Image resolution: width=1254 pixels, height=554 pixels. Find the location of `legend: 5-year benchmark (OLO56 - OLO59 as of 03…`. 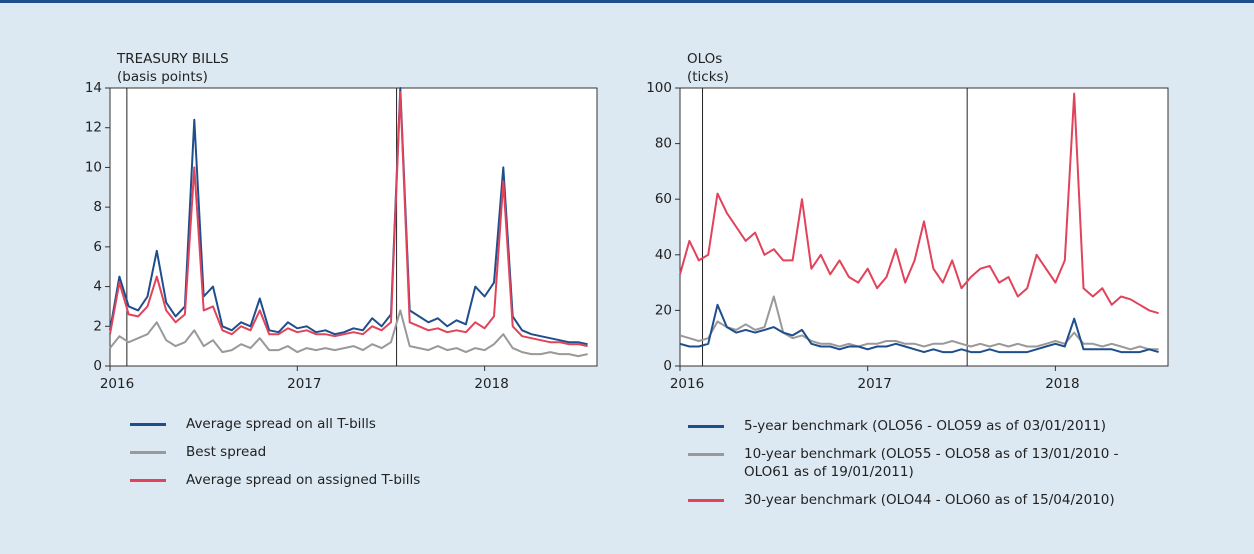

legend: 5-year benchmark (OLO56 - OLO59 as of 03… is located at coordinates (923, 468).